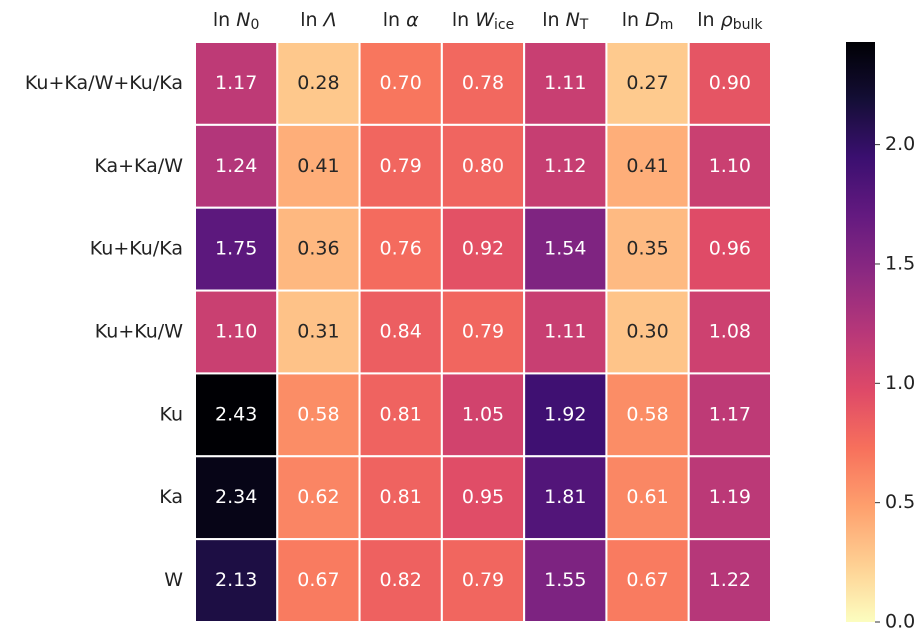 This screenshot has height=634, width=921. Describe the element at coordinates (584, 25) in the screenshot. I see `column-label-subscript: T` at that location.